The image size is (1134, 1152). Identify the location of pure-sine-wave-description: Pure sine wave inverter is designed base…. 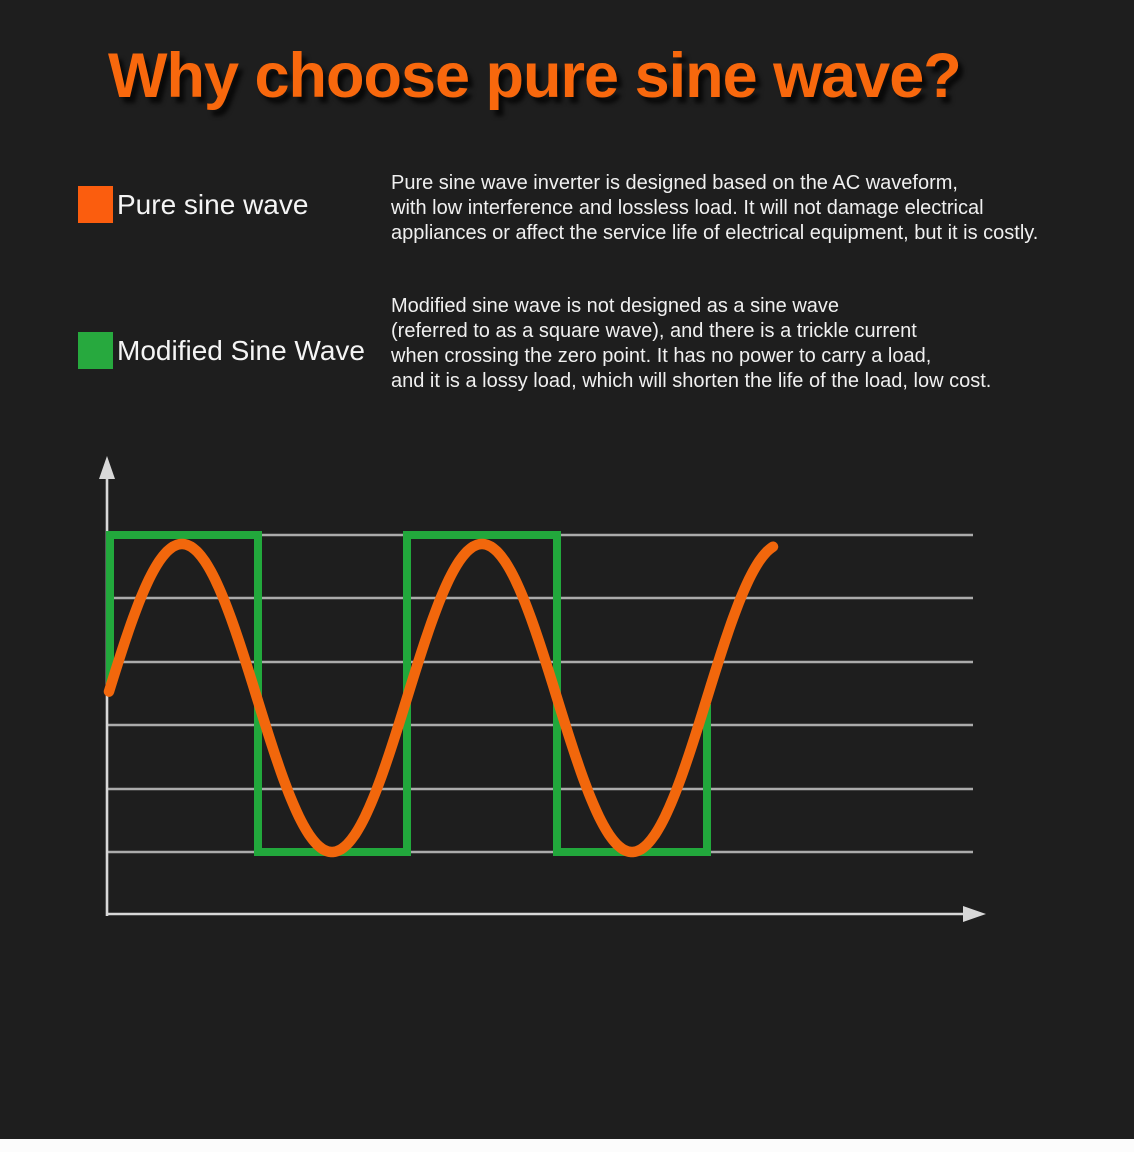
(715, 208).